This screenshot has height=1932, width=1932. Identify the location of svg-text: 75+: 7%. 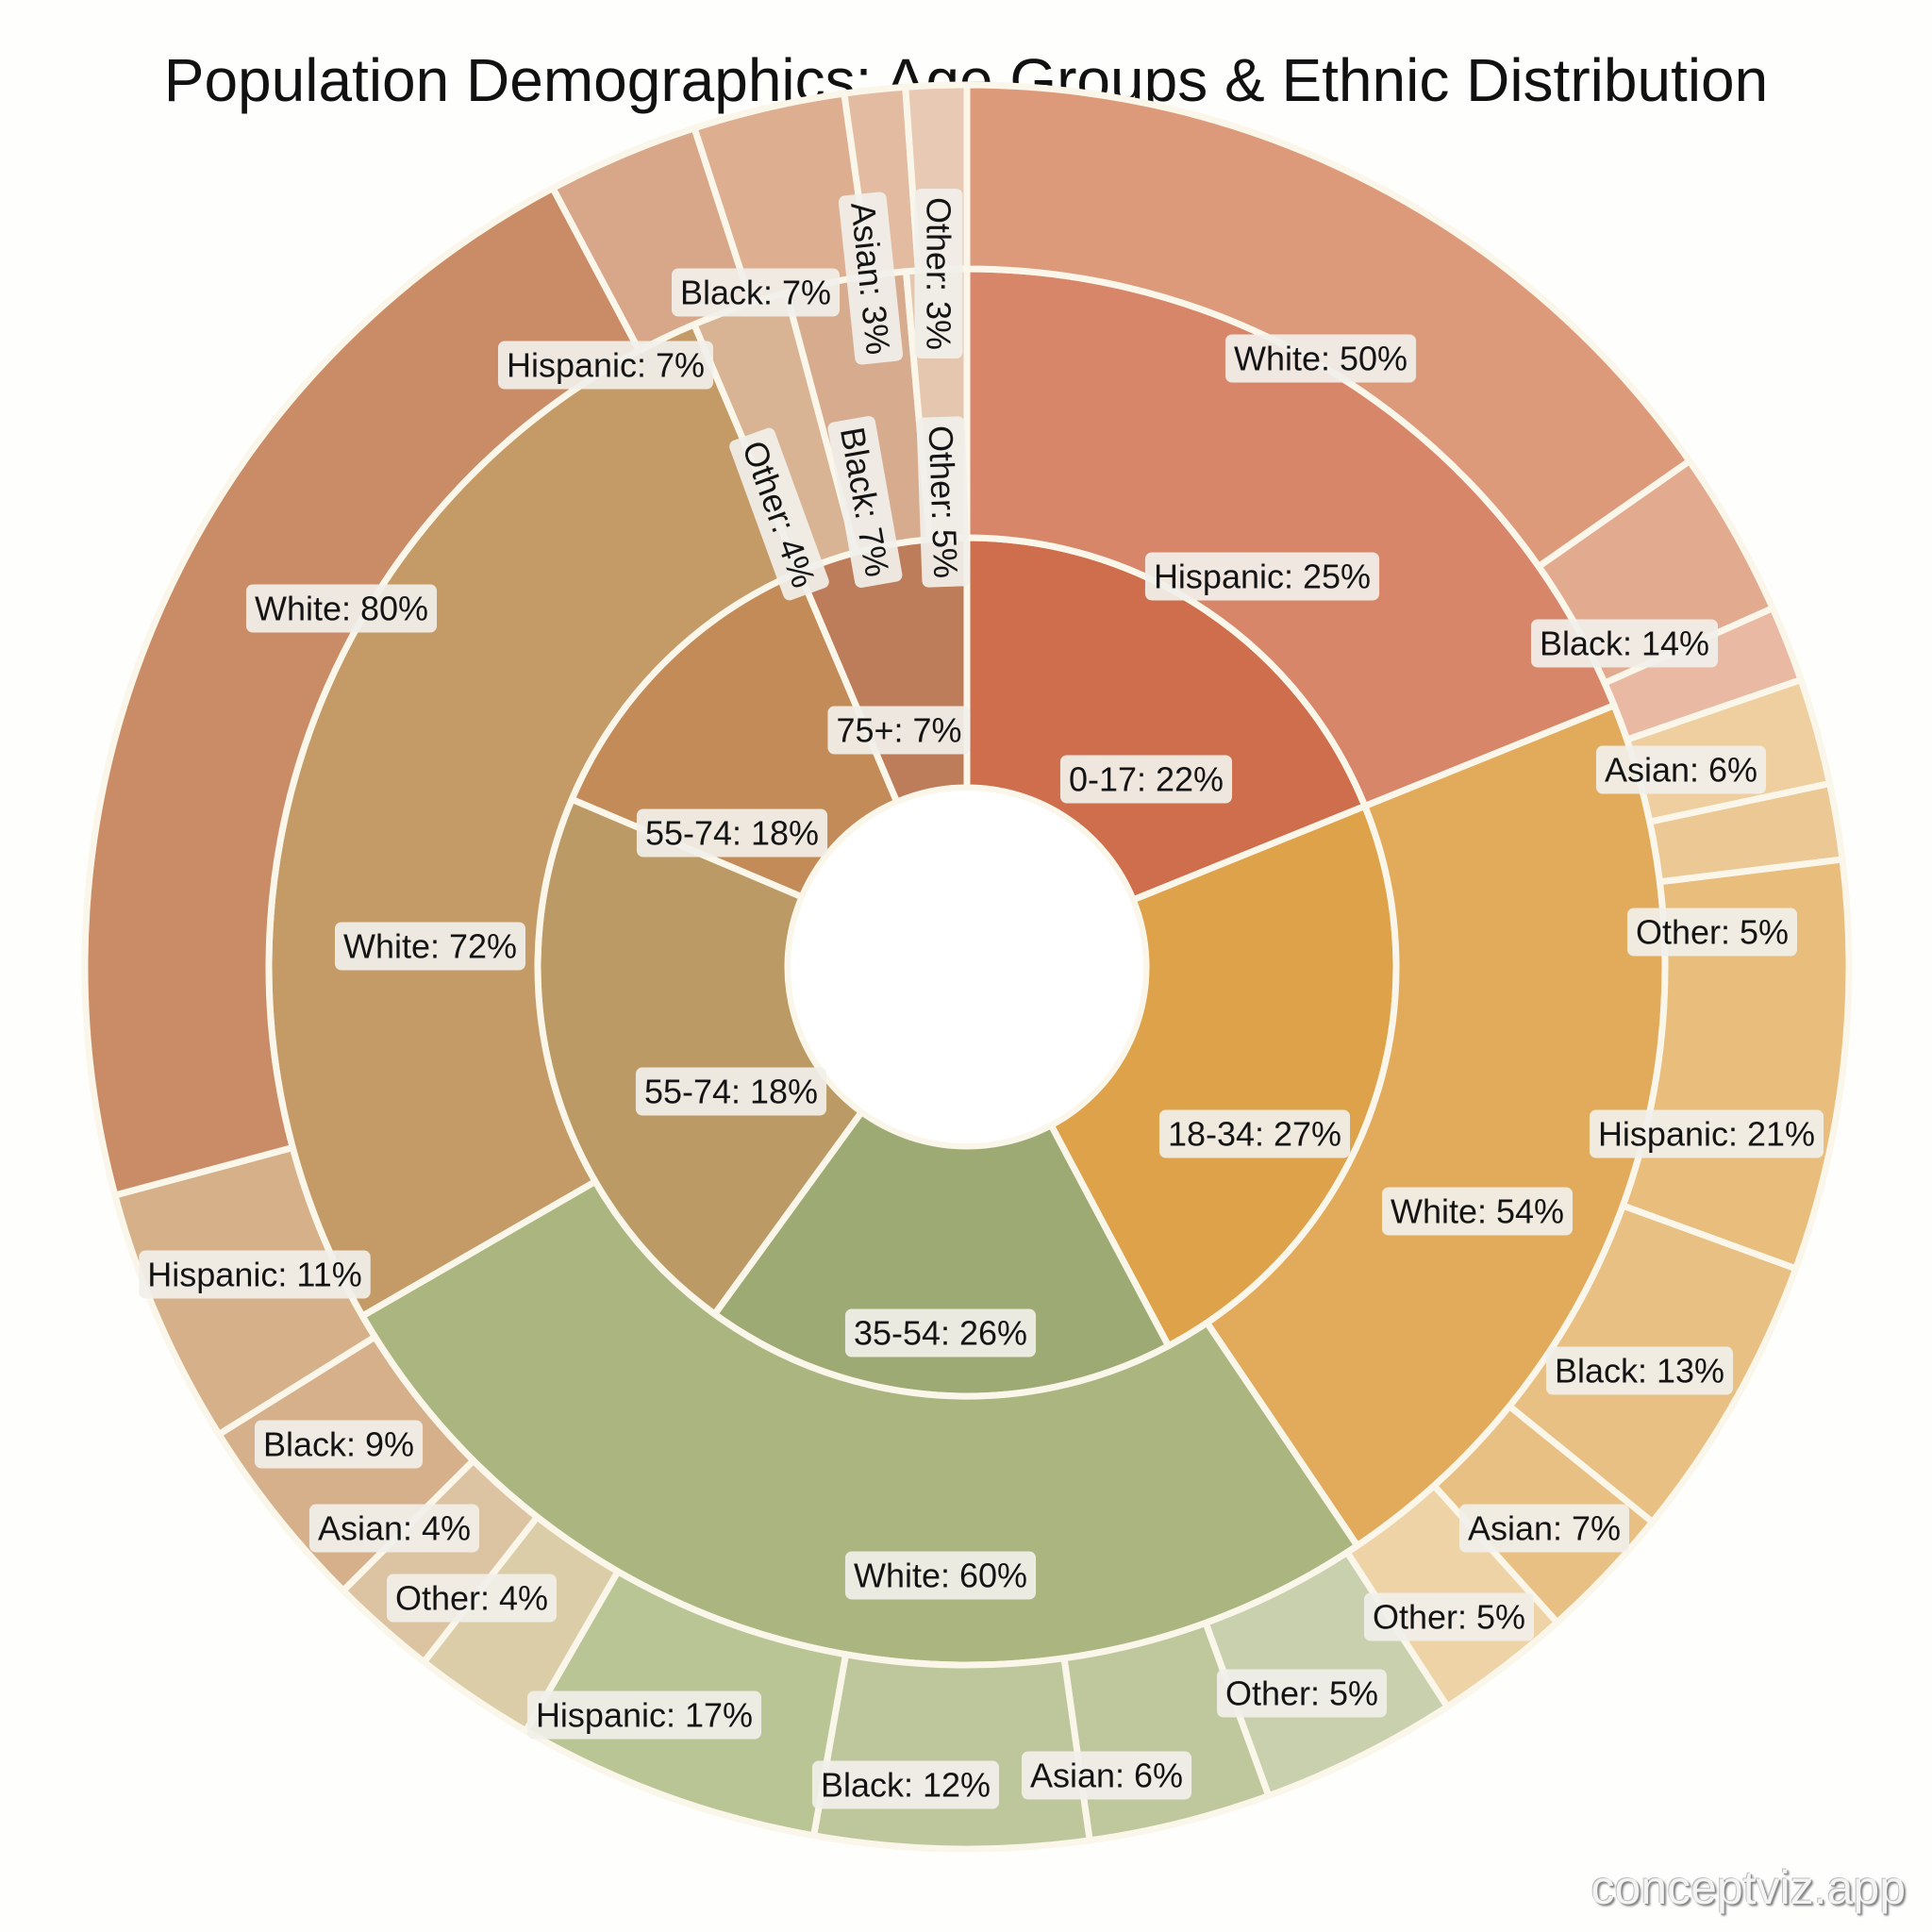
(899, 730).